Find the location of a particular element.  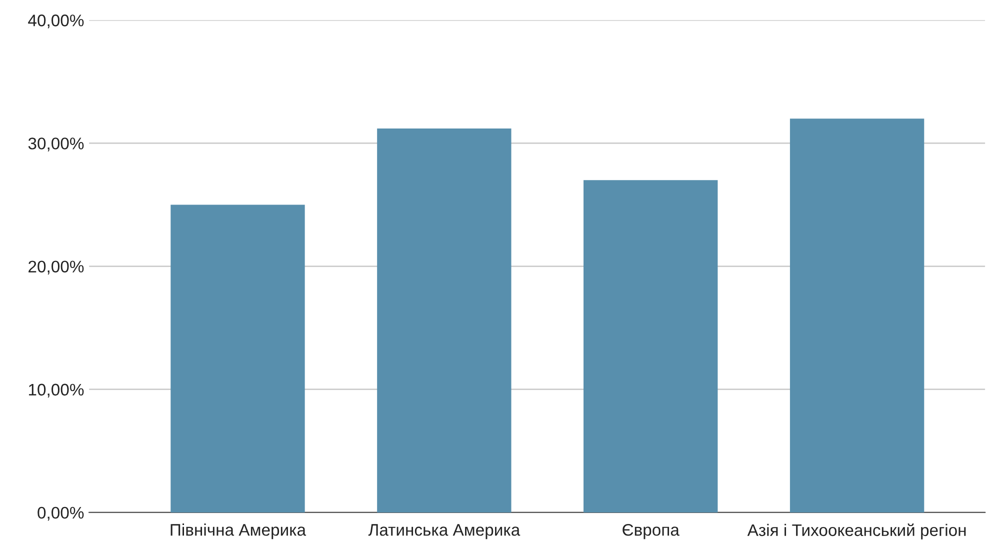

y-tick-label: 0,00% is located at coordinates (61, 513).